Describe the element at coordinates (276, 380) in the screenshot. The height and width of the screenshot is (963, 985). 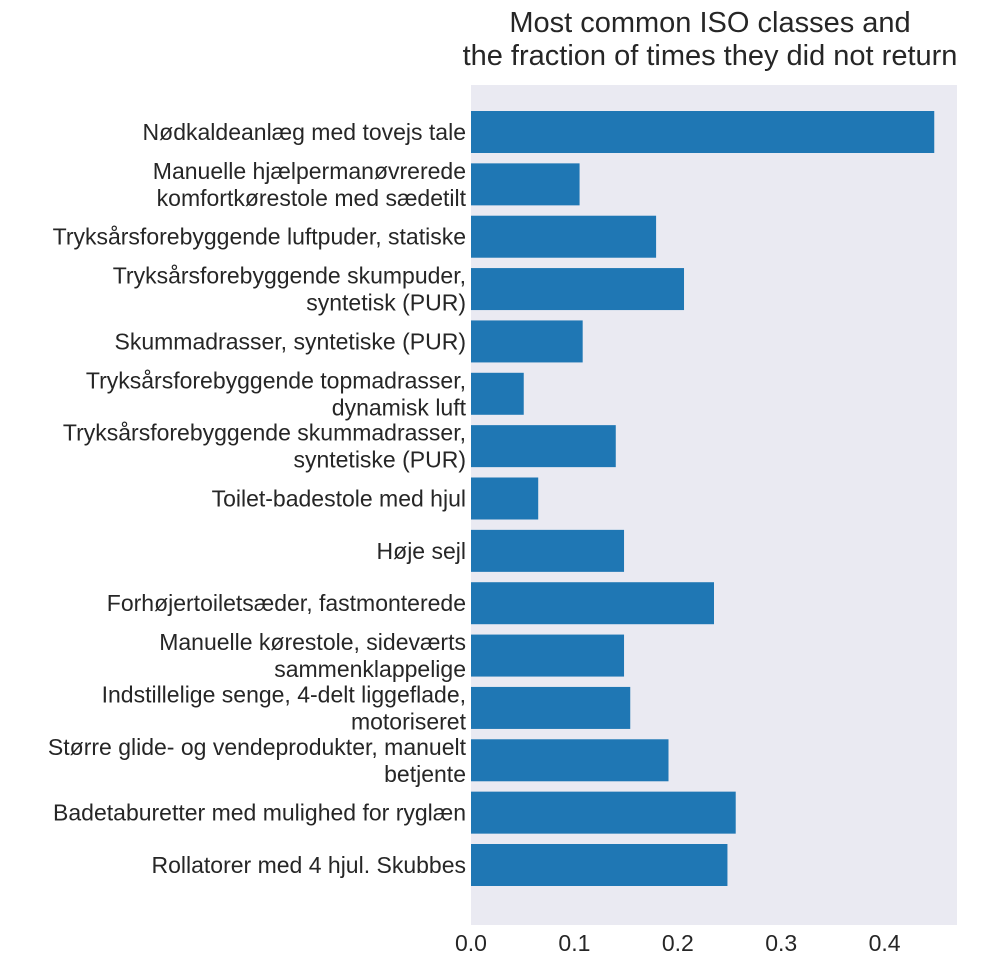
I see `category-label-line: Tryksårsforebyggende topmadrasser,` at that location.